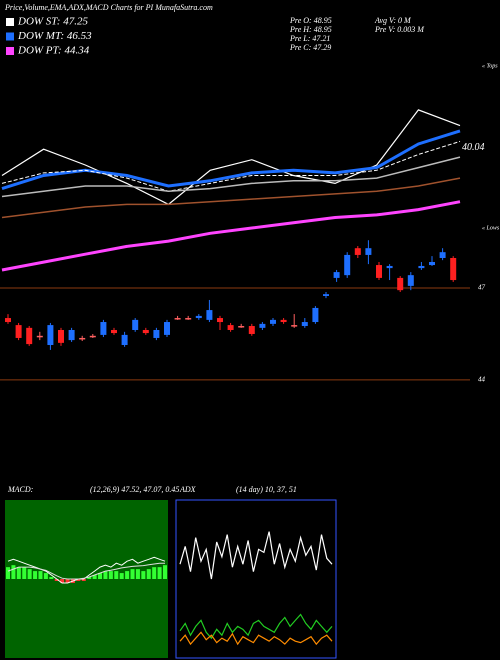 This screenshot has height=660, width=500. What do you see at coordinates (482, 380) in the screenshot?
I see `y-tick-label: 44` at bounding box center [482, 380].